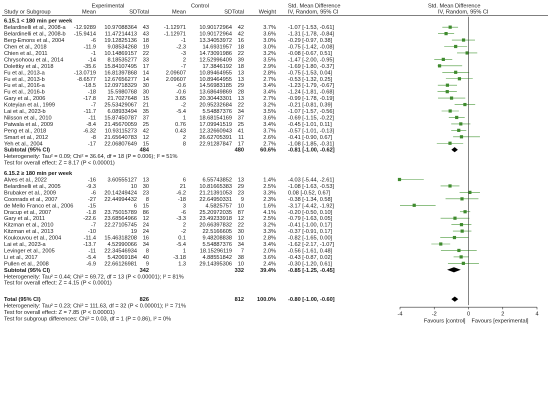 The width and height of the screenshot is (550, 420). What do you see at coordinates (310, 125) in the screenshot?
I see `smd-ci: -0.45 [-1.01, 0.11]` at bounding box center [310, 125].